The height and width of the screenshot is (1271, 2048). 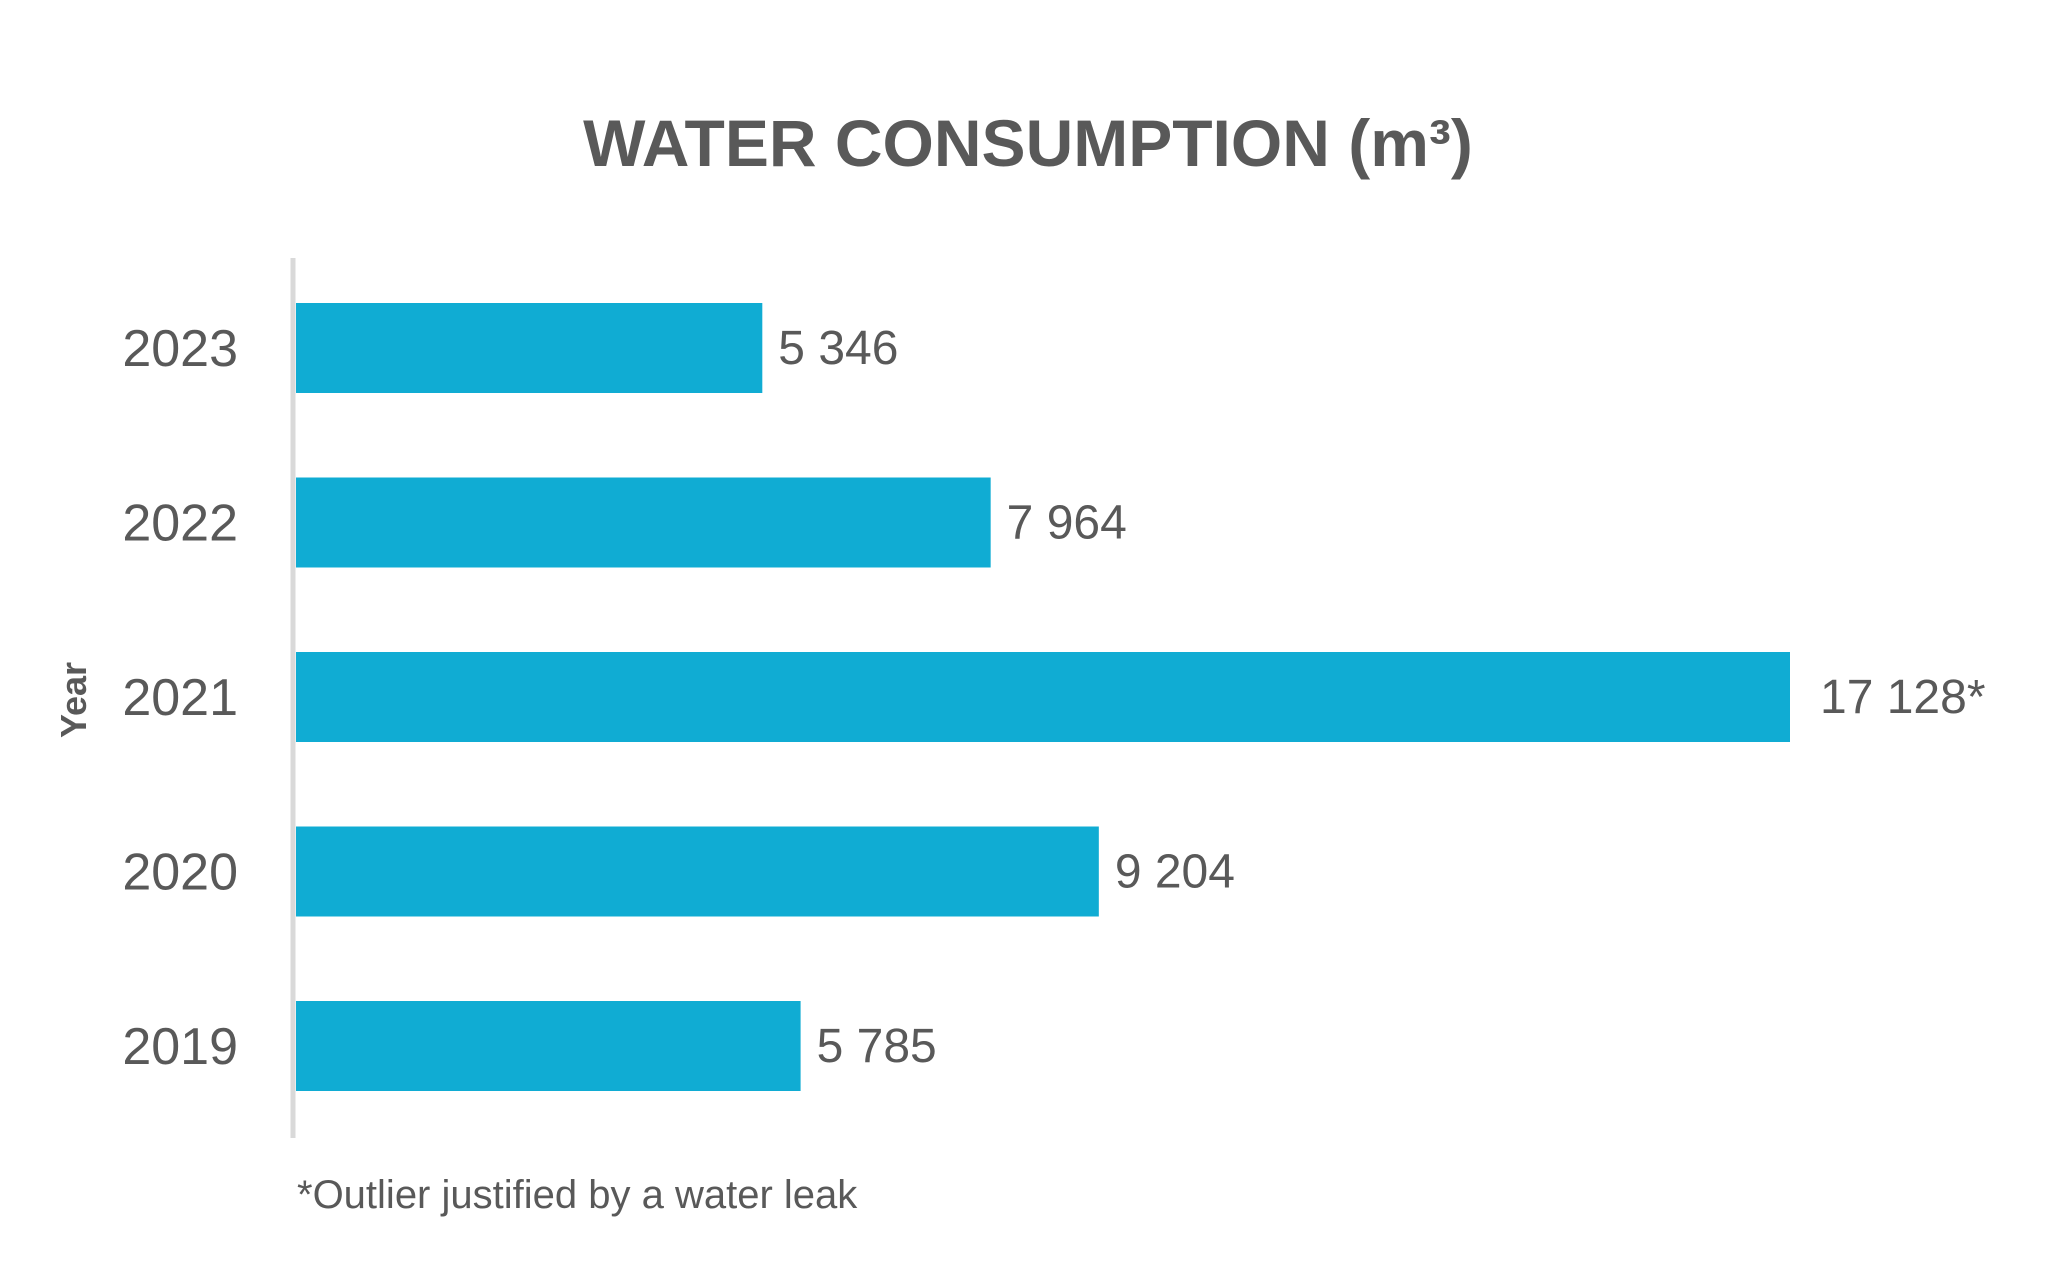 I want to click on bar-2021, so click(x=1043, y=697).